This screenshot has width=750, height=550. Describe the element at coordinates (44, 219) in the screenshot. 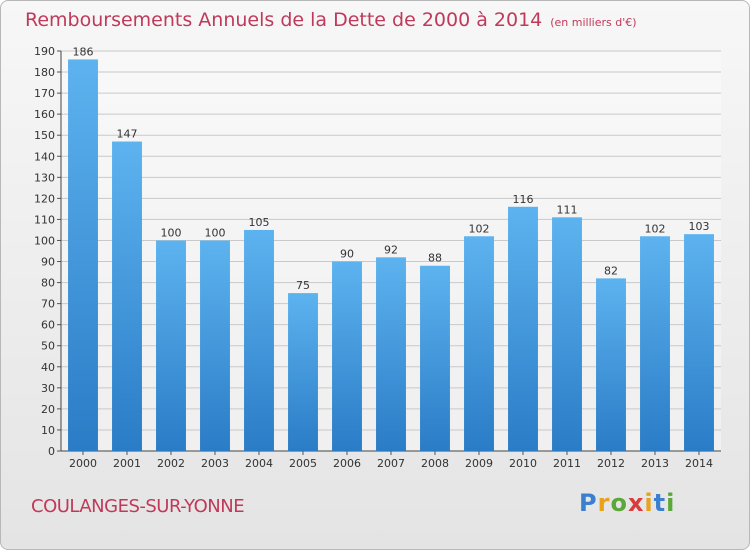

I see `y-tick-label: 110` at that location.